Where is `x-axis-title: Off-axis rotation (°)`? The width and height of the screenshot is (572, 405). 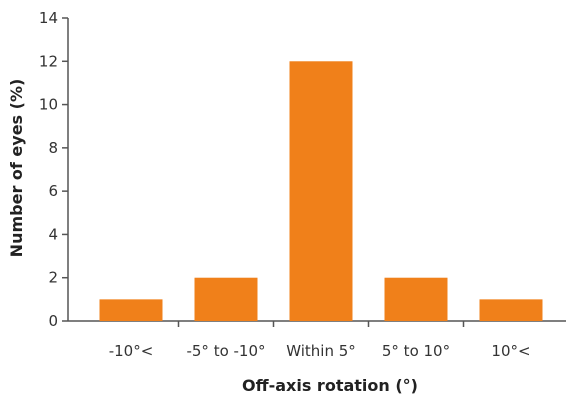 x-axis-title: Off-axis rotation (°) is located at coordinates (330, 385).